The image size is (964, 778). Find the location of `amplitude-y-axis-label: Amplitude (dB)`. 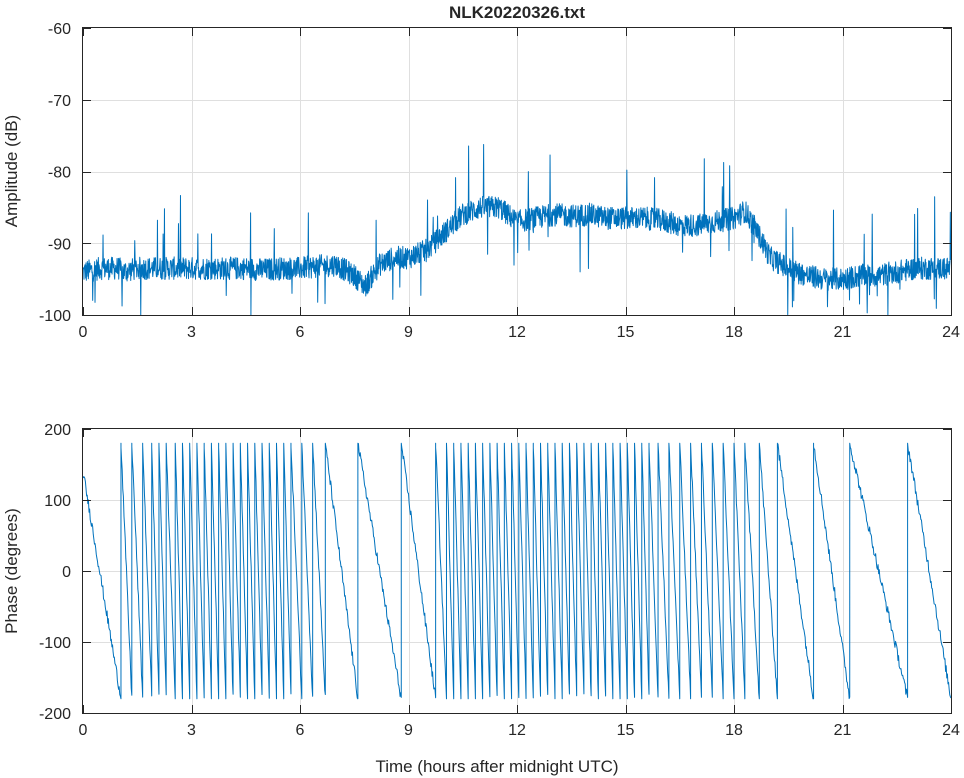

amplitude-y-axis-label: Amplitude (dB) is located at coordinates (11, 171).